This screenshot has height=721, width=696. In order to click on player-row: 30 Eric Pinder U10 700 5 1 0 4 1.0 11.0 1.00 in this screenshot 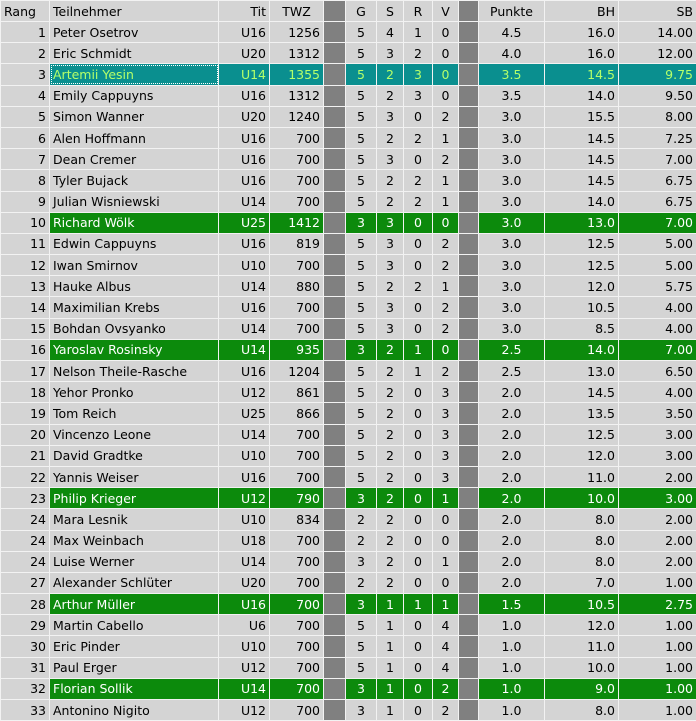, I will do `click(348, 646)`.